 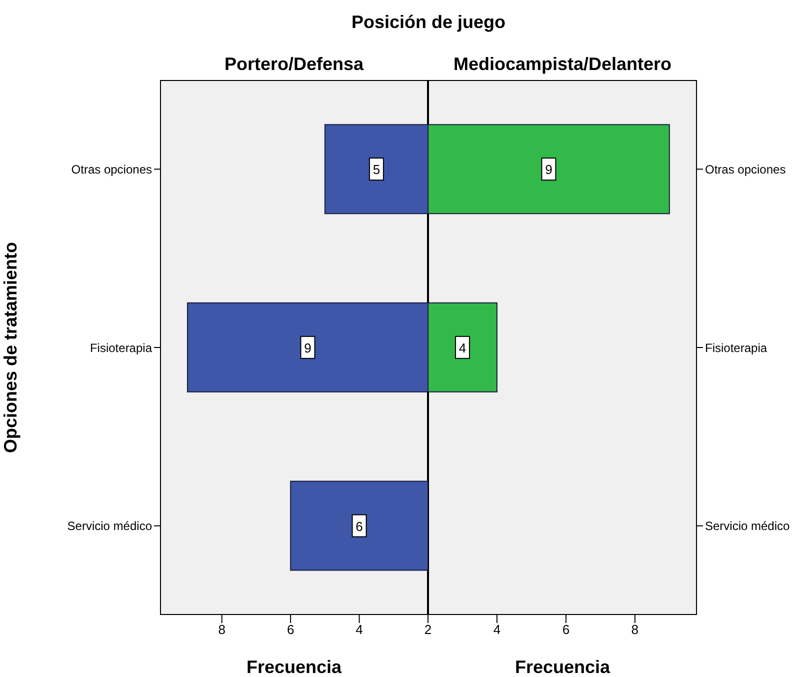 What do you see at coordinates (428, 22) in the screenshot?
I see `chart-title: Posición de juego` at bounding box center [428, 22].